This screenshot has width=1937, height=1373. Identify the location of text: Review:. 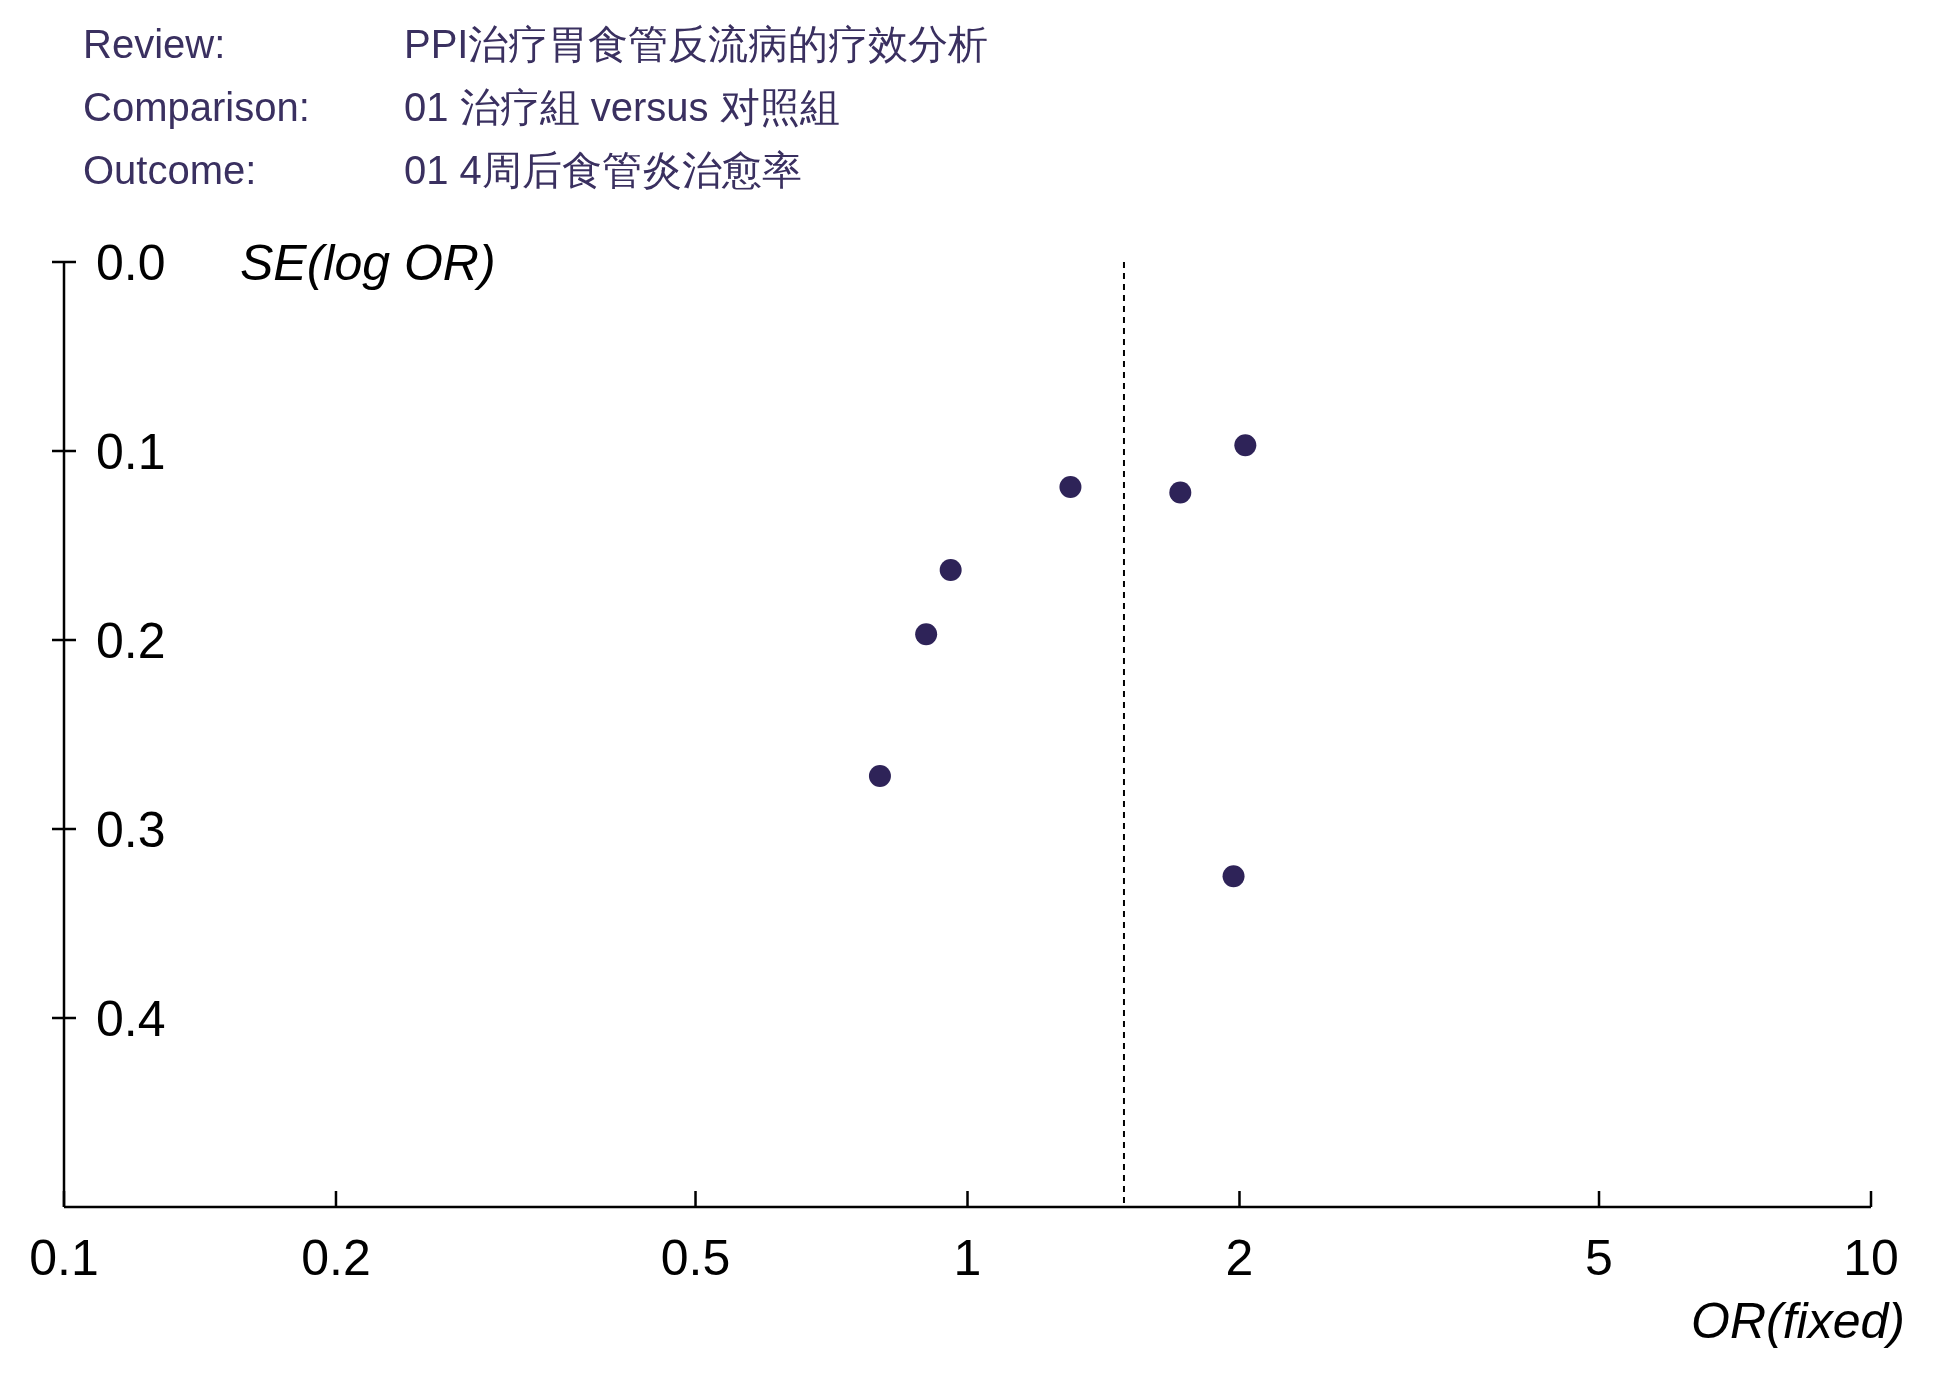
(154, 44).